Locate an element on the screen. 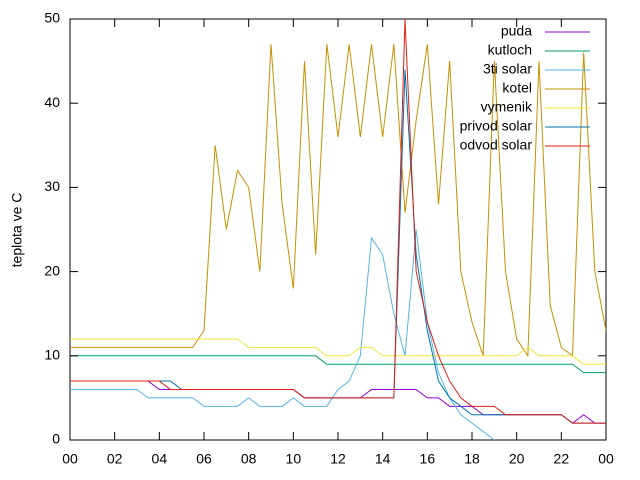 The height and width of the screenshot is (480, 640). x-tick-label: 20 is located at coordinates (517, 459).